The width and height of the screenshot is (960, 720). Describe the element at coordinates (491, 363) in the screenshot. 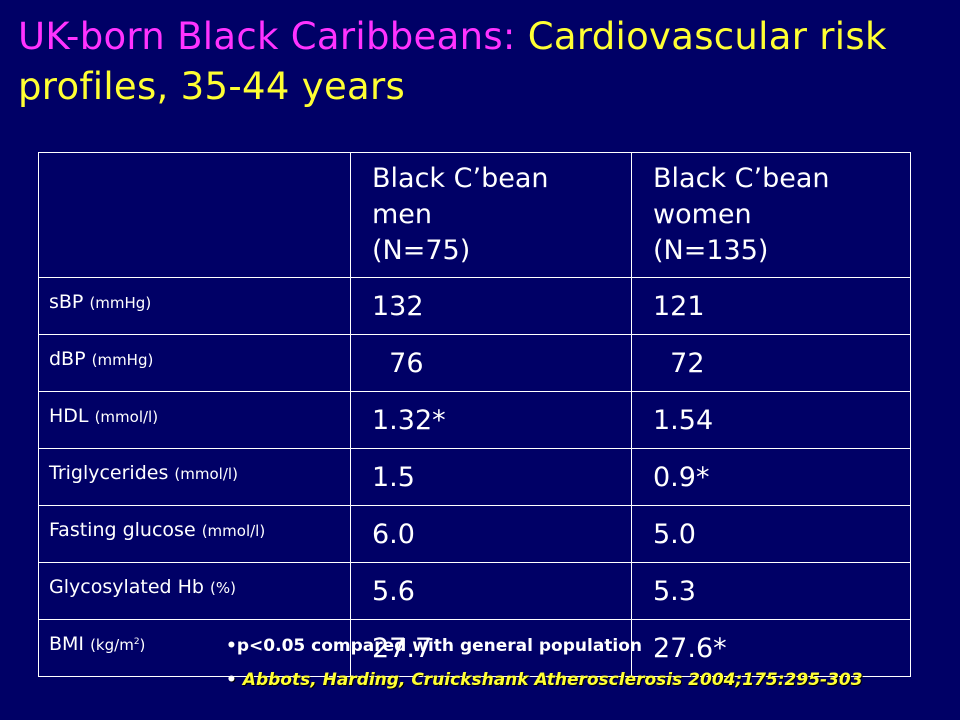

I see `value-men: 76` at that location.